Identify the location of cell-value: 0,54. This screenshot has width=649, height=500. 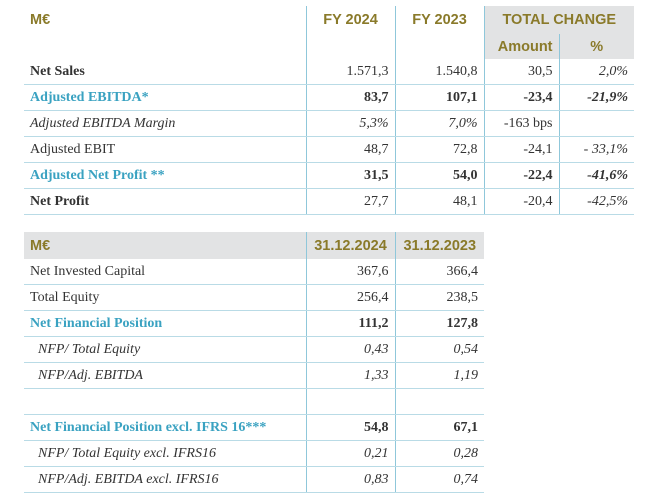
(439, 349).